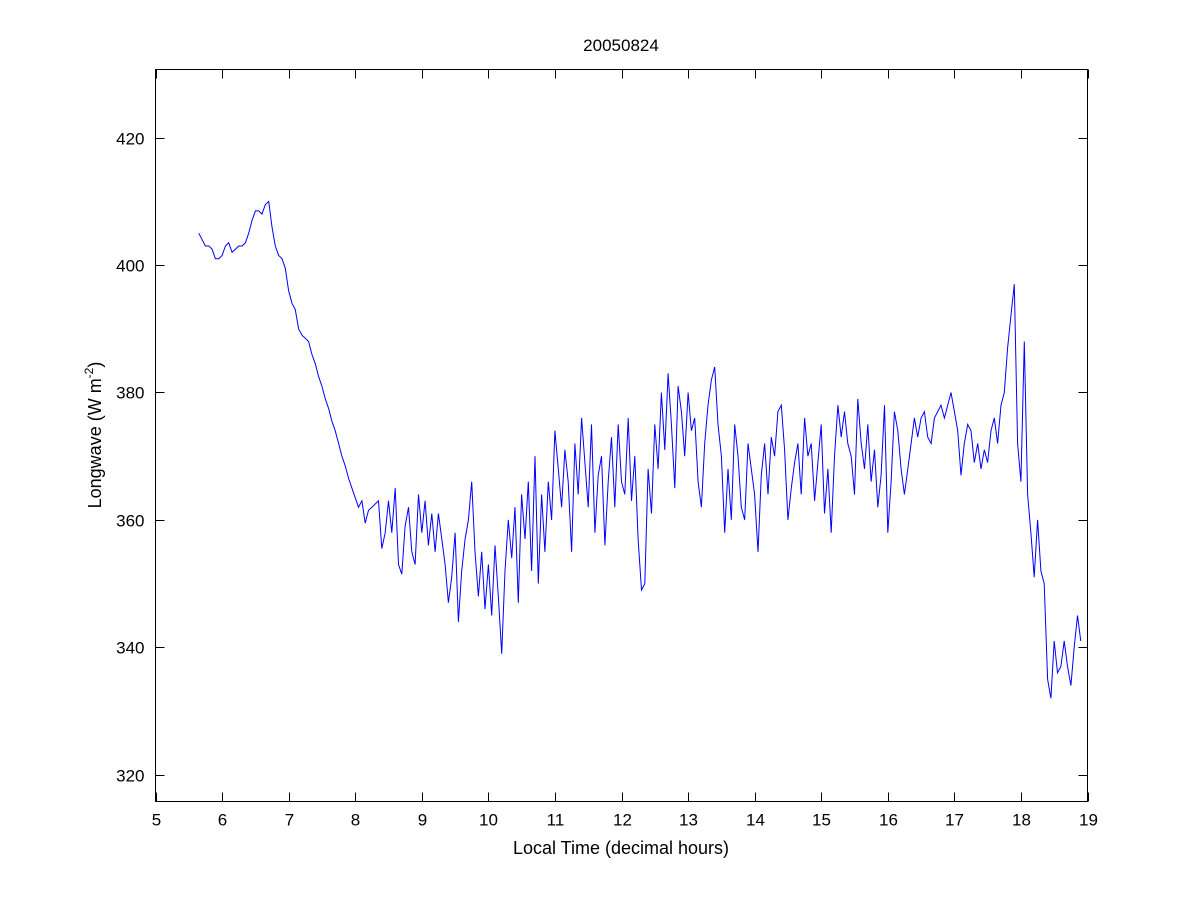 This screenshot has width=1200, height=905. What do you see at coordinates (821, 820) in the screenshot?
I see `x-tick-label: 15` at bounding box center [821, 820].